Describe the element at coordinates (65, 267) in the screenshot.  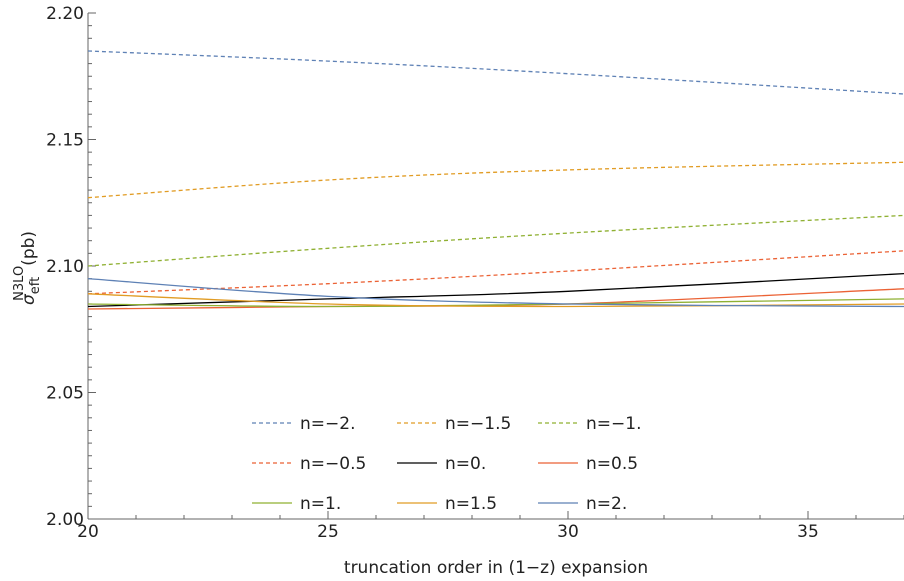
I see `y-tick-label: 2.10` at that location.